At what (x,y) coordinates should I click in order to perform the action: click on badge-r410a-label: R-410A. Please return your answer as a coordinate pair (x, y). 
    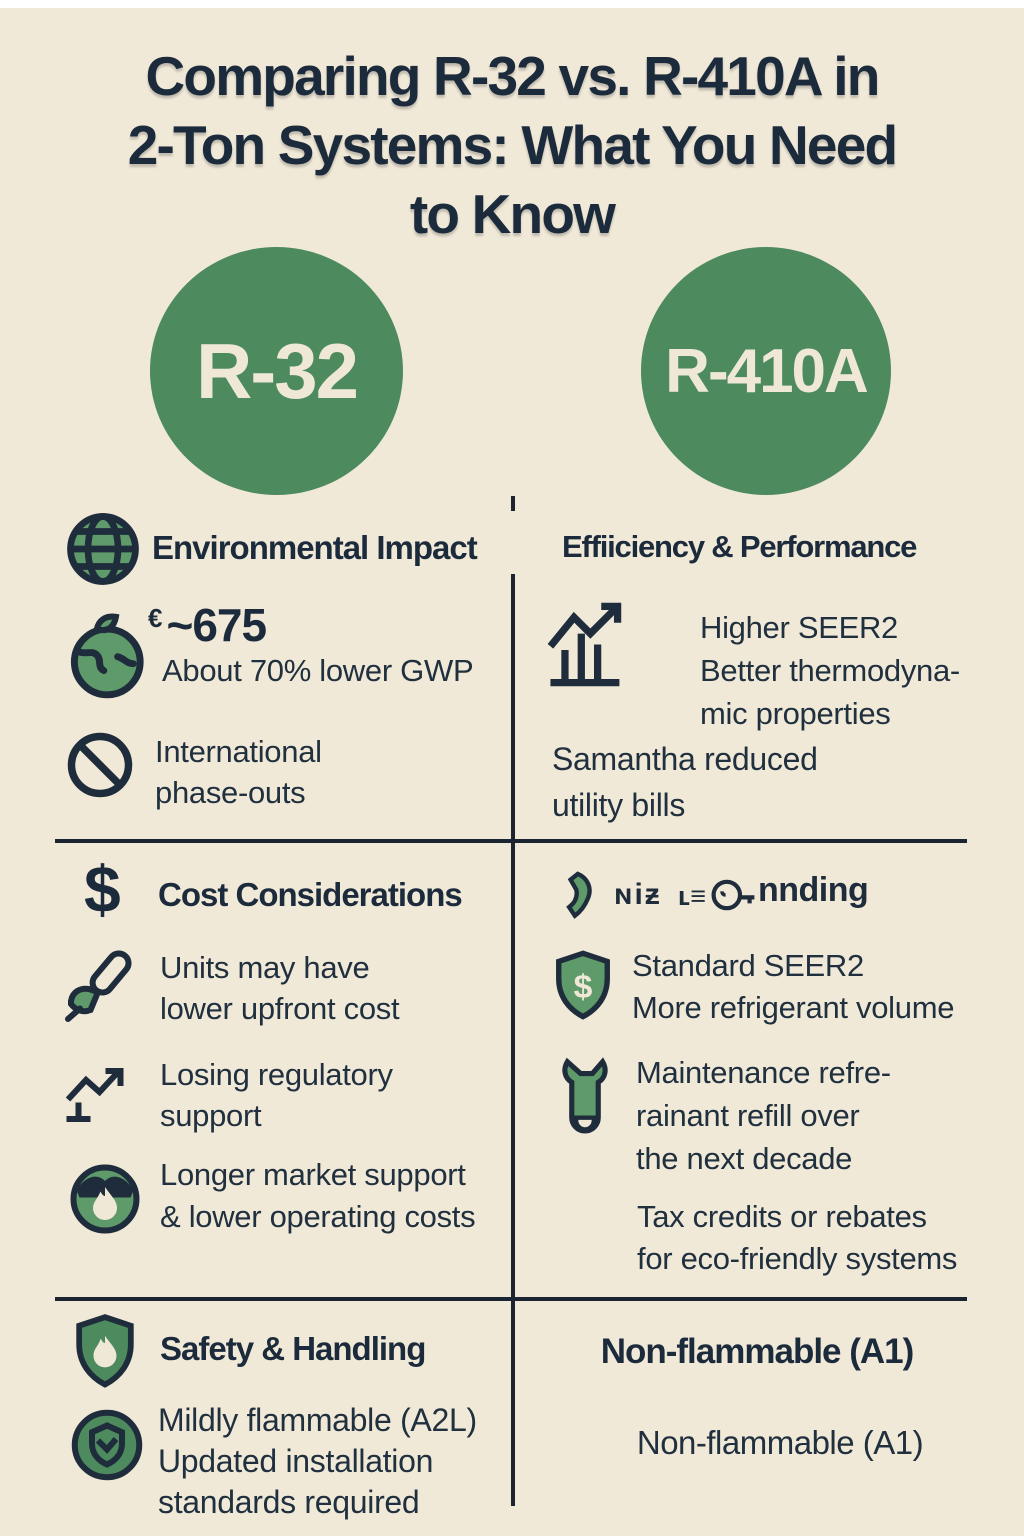
    Looking at the image, I should click on (767, 371).